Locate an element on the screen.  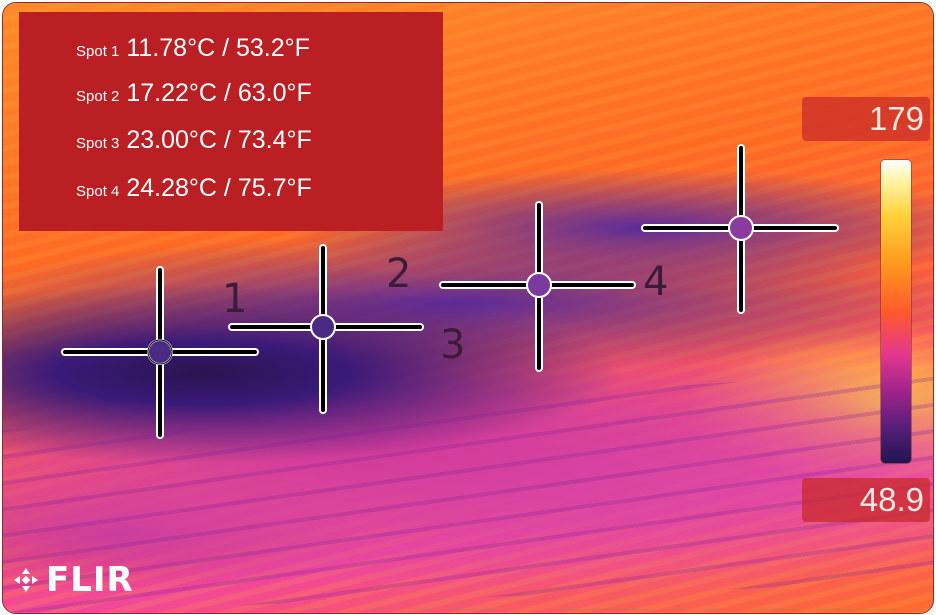
spot-row-2: Spot 2 17.22°C / 63.0°F is located at coordinates (194, 99).